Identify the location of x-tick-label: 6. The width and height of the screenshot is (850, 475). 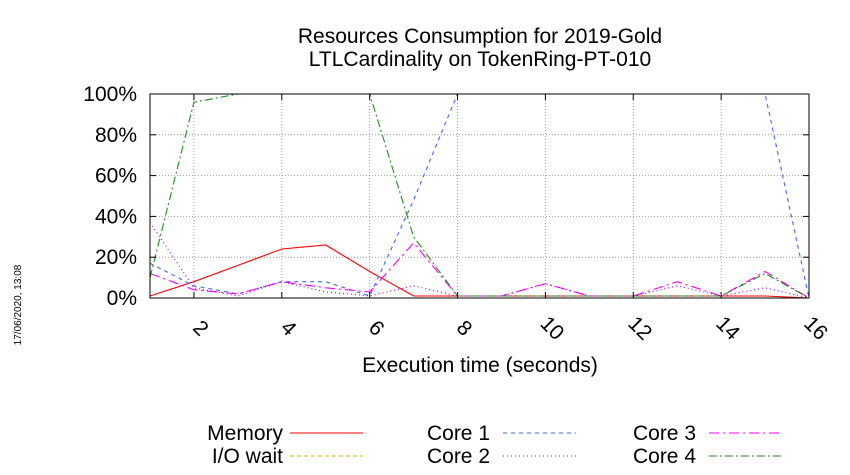
(376, 328).